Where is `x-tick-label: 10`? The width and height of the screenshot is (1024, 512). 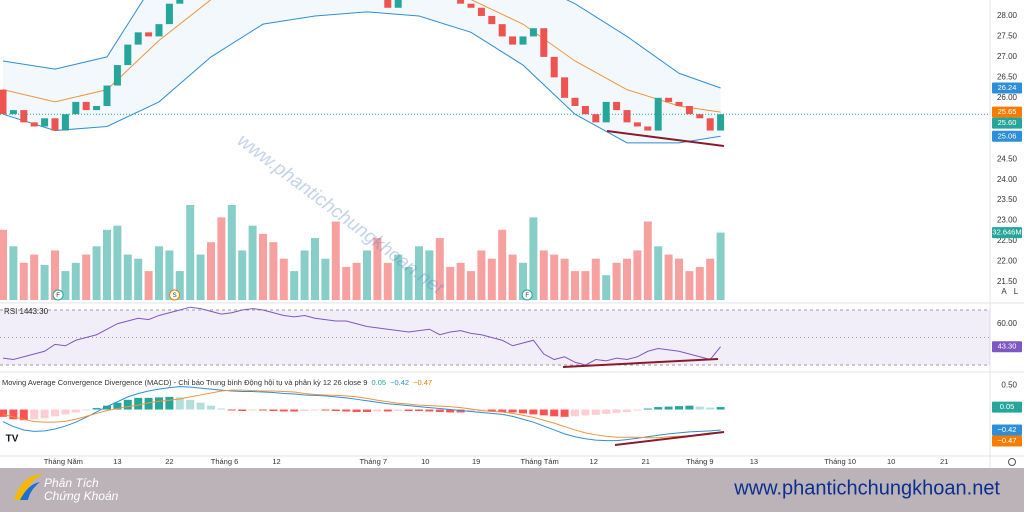
x-tick-label: 10 is located at coordinates (891, 461).